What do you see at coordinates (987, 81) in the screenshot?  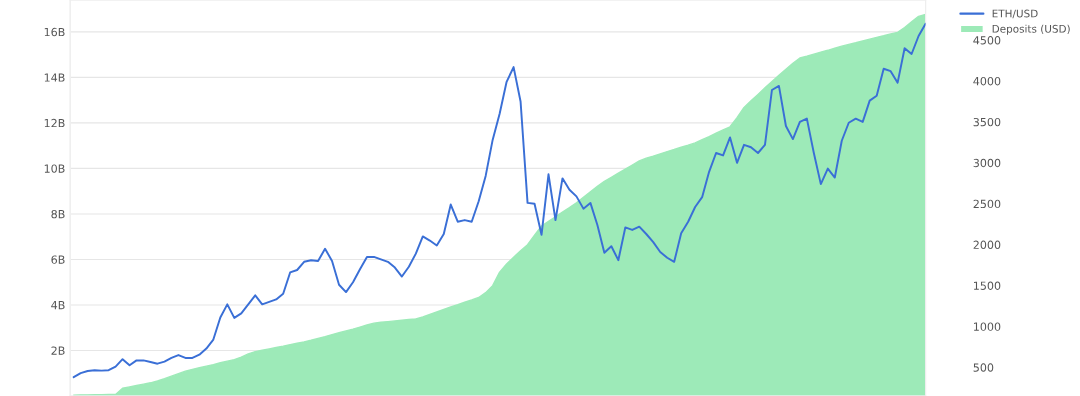 I see `y2-tick-label: 4000` at bounding box center [987, 81].